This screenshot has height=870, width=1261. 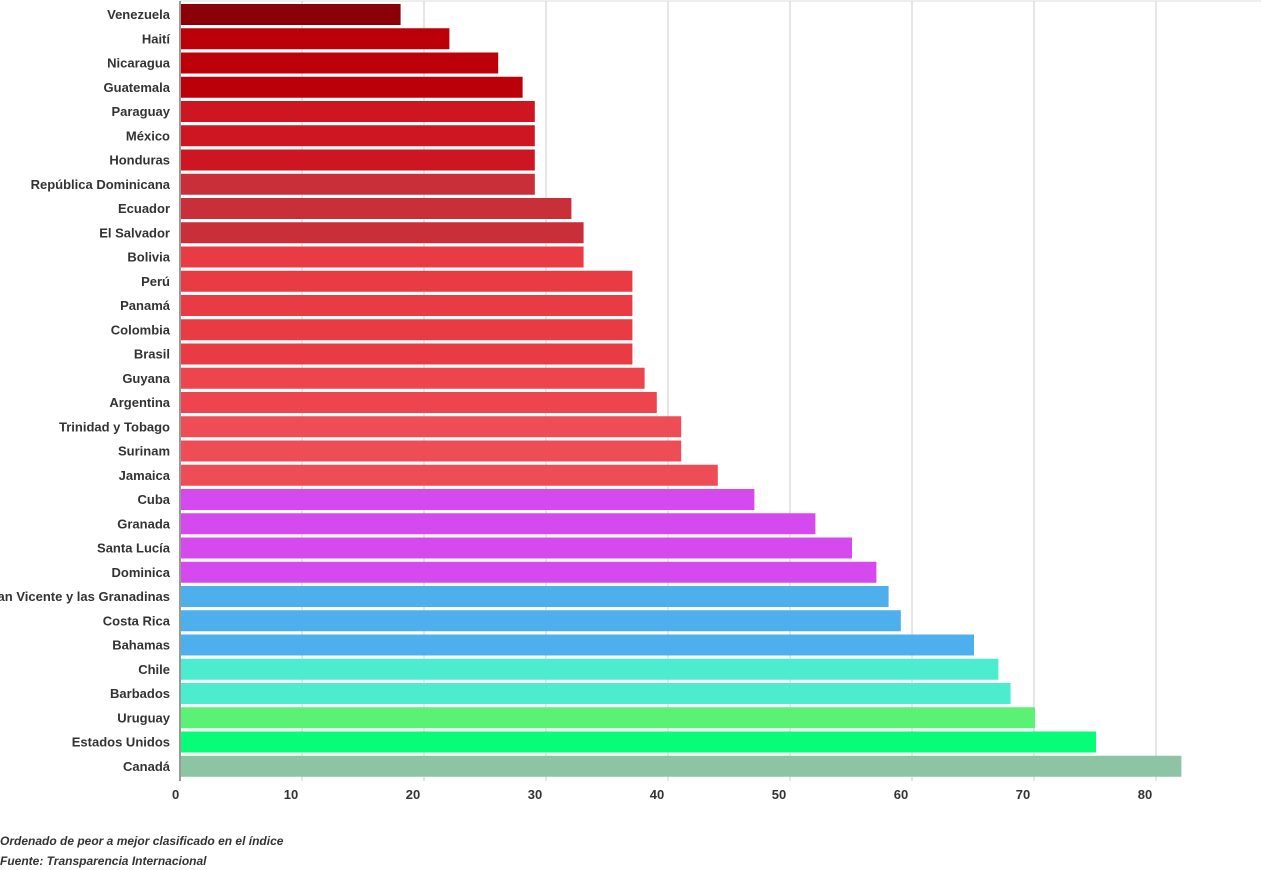 I want to click on category-label-13: Colombia, so click(x=141, y=329).